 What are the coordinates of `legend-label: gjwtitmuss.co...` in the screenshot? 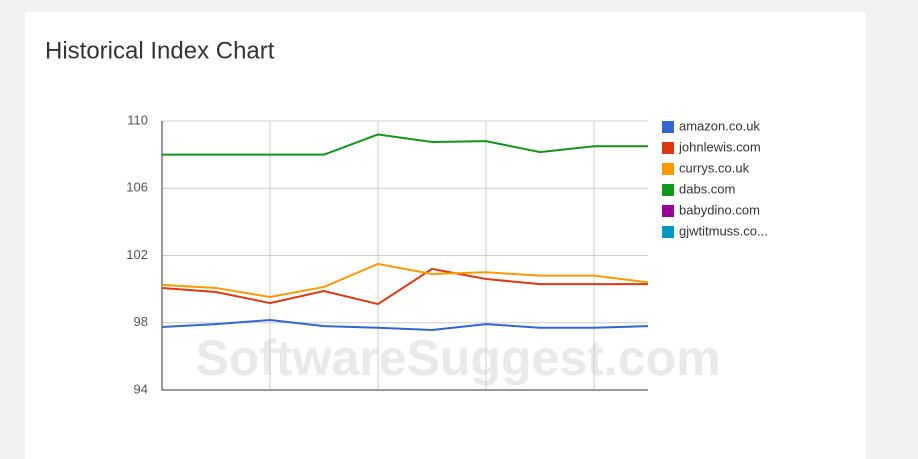 It's located at (723, 230).